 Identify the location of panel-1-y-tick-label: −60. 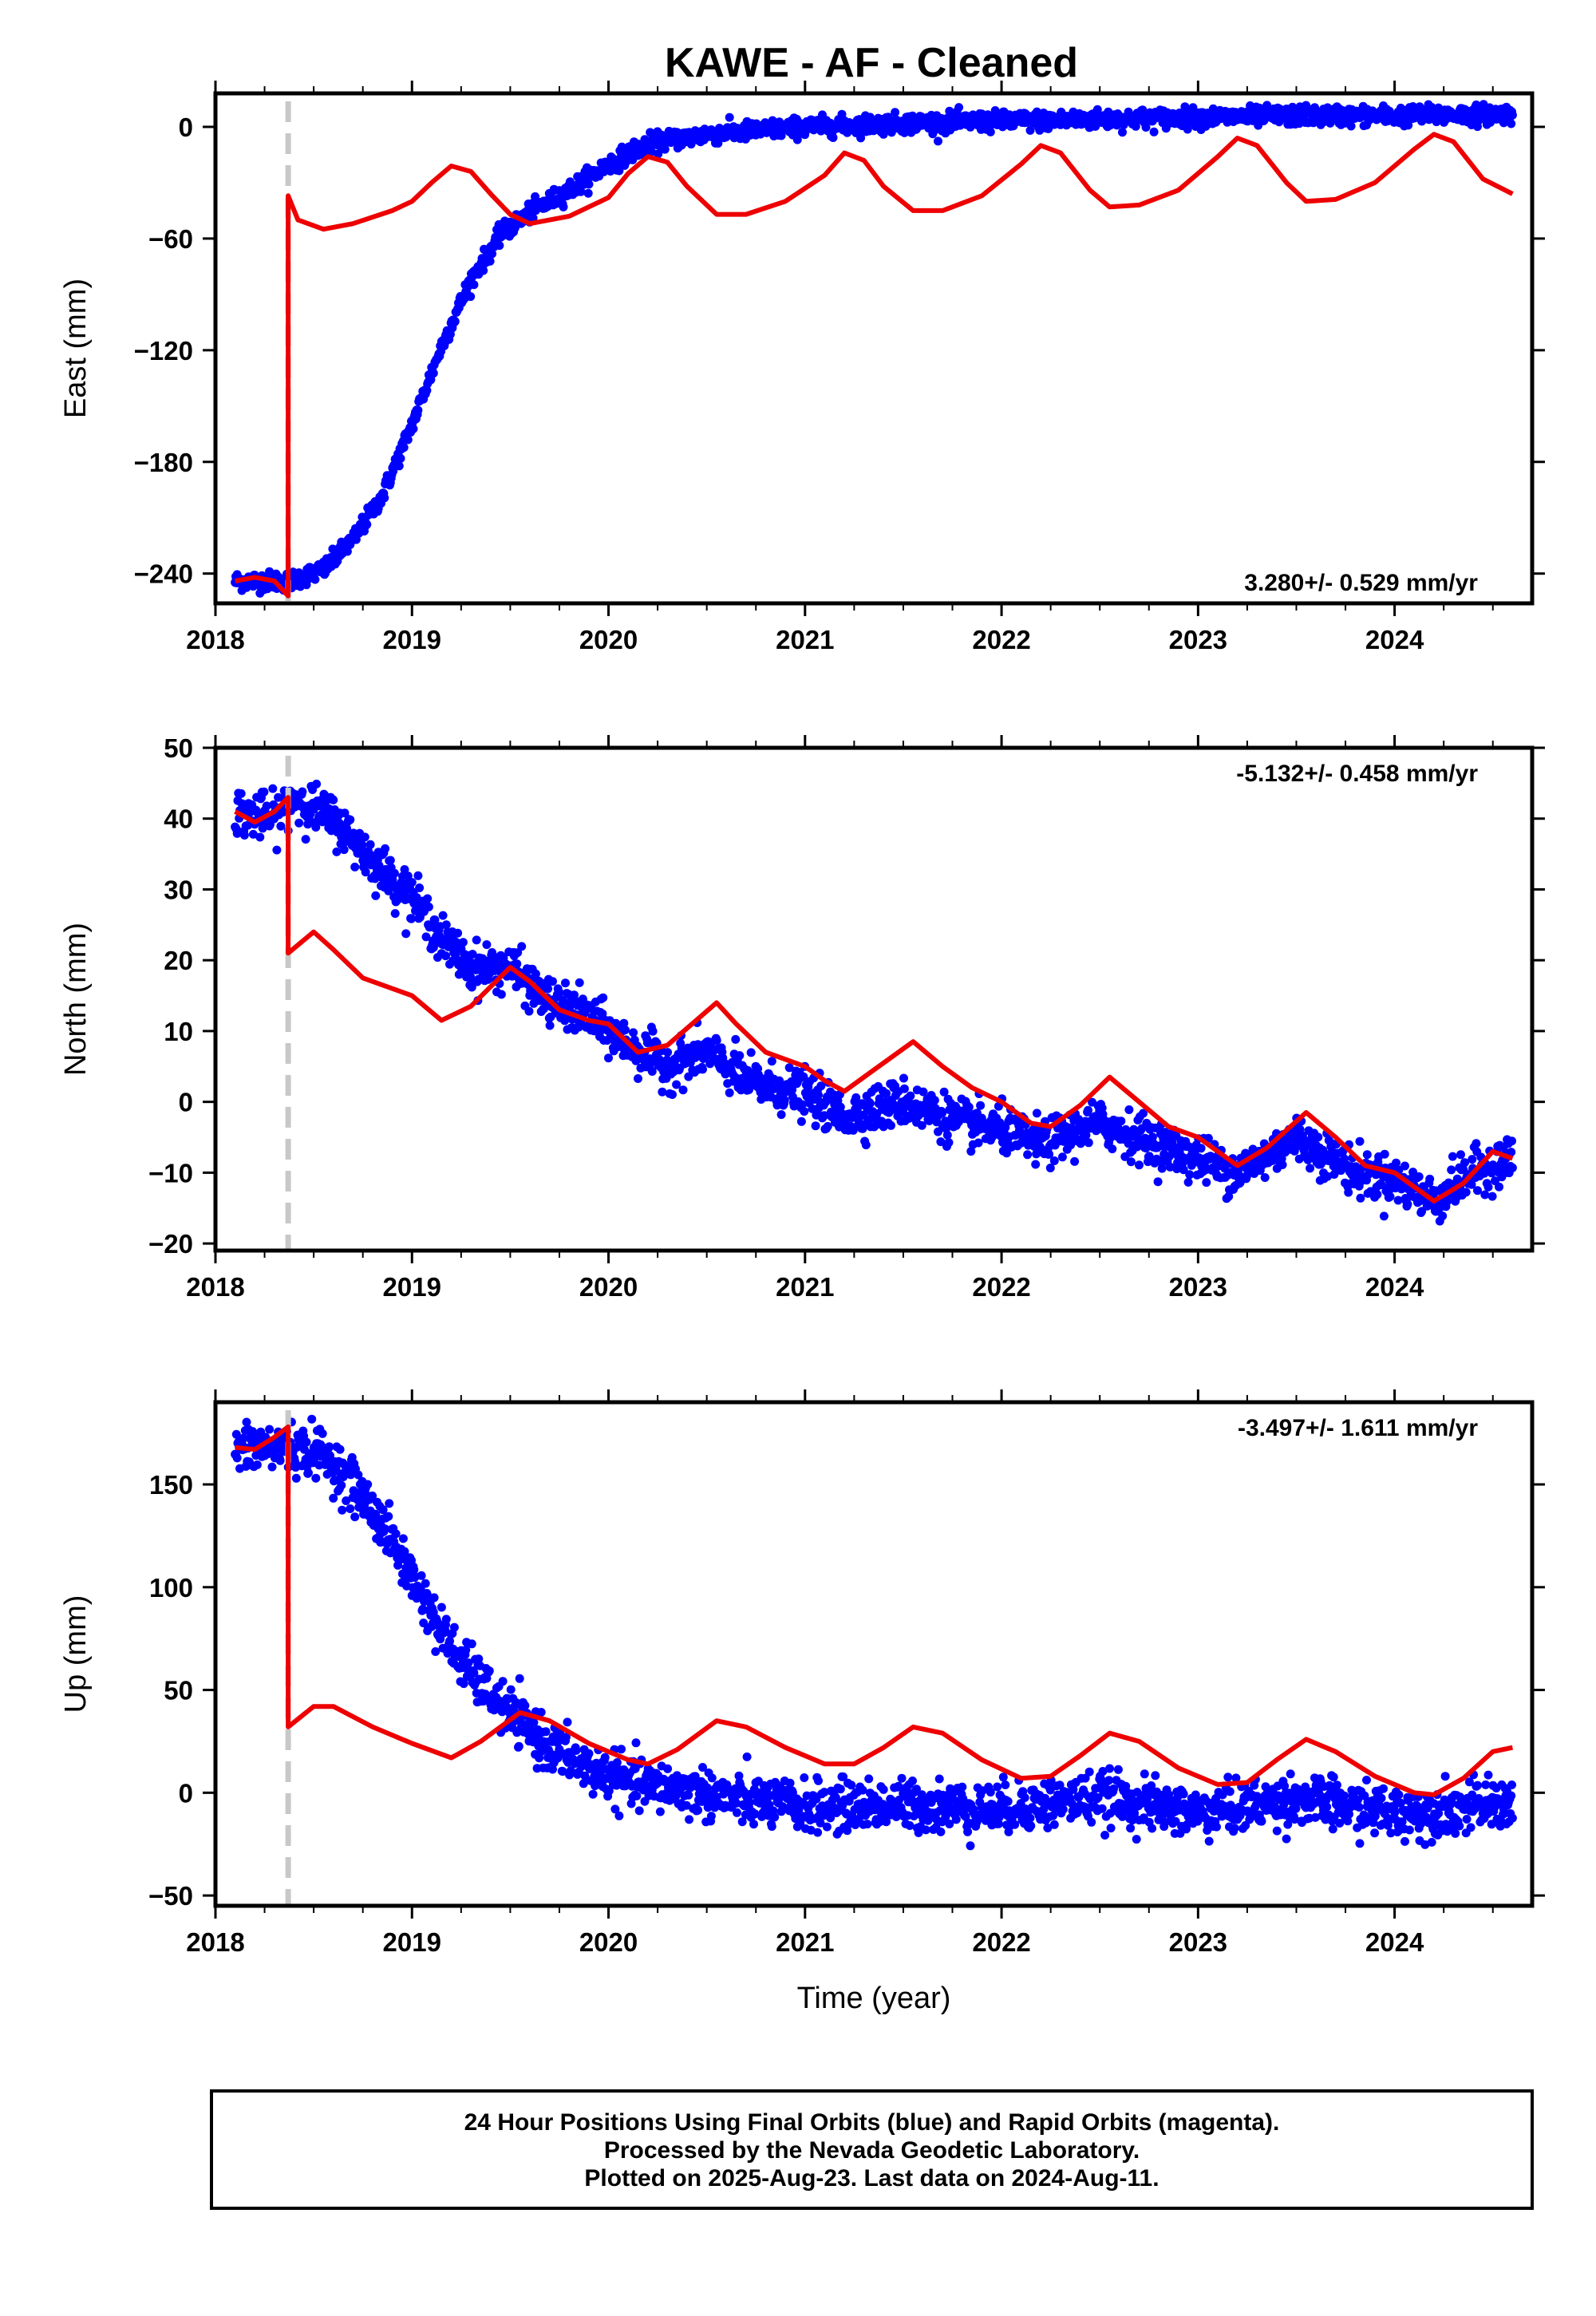
(170, 239).